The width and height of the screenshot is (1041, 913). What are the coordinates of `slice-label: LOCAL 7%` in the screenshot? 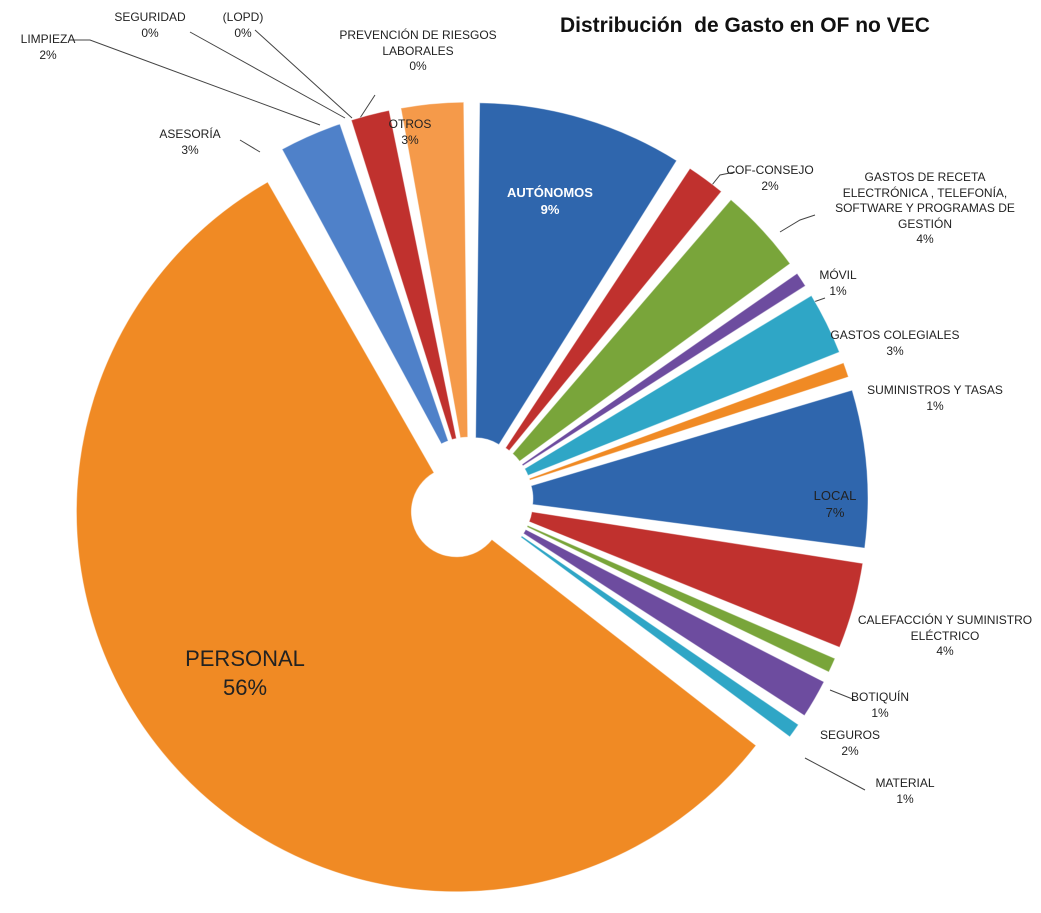 It's located at (835, 505).